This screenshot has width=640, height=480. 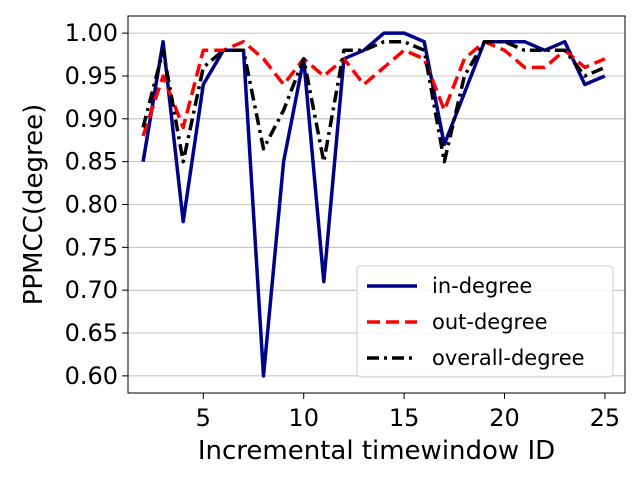 I want to click on x-tick-label: 15, so click(x=404, y=418).